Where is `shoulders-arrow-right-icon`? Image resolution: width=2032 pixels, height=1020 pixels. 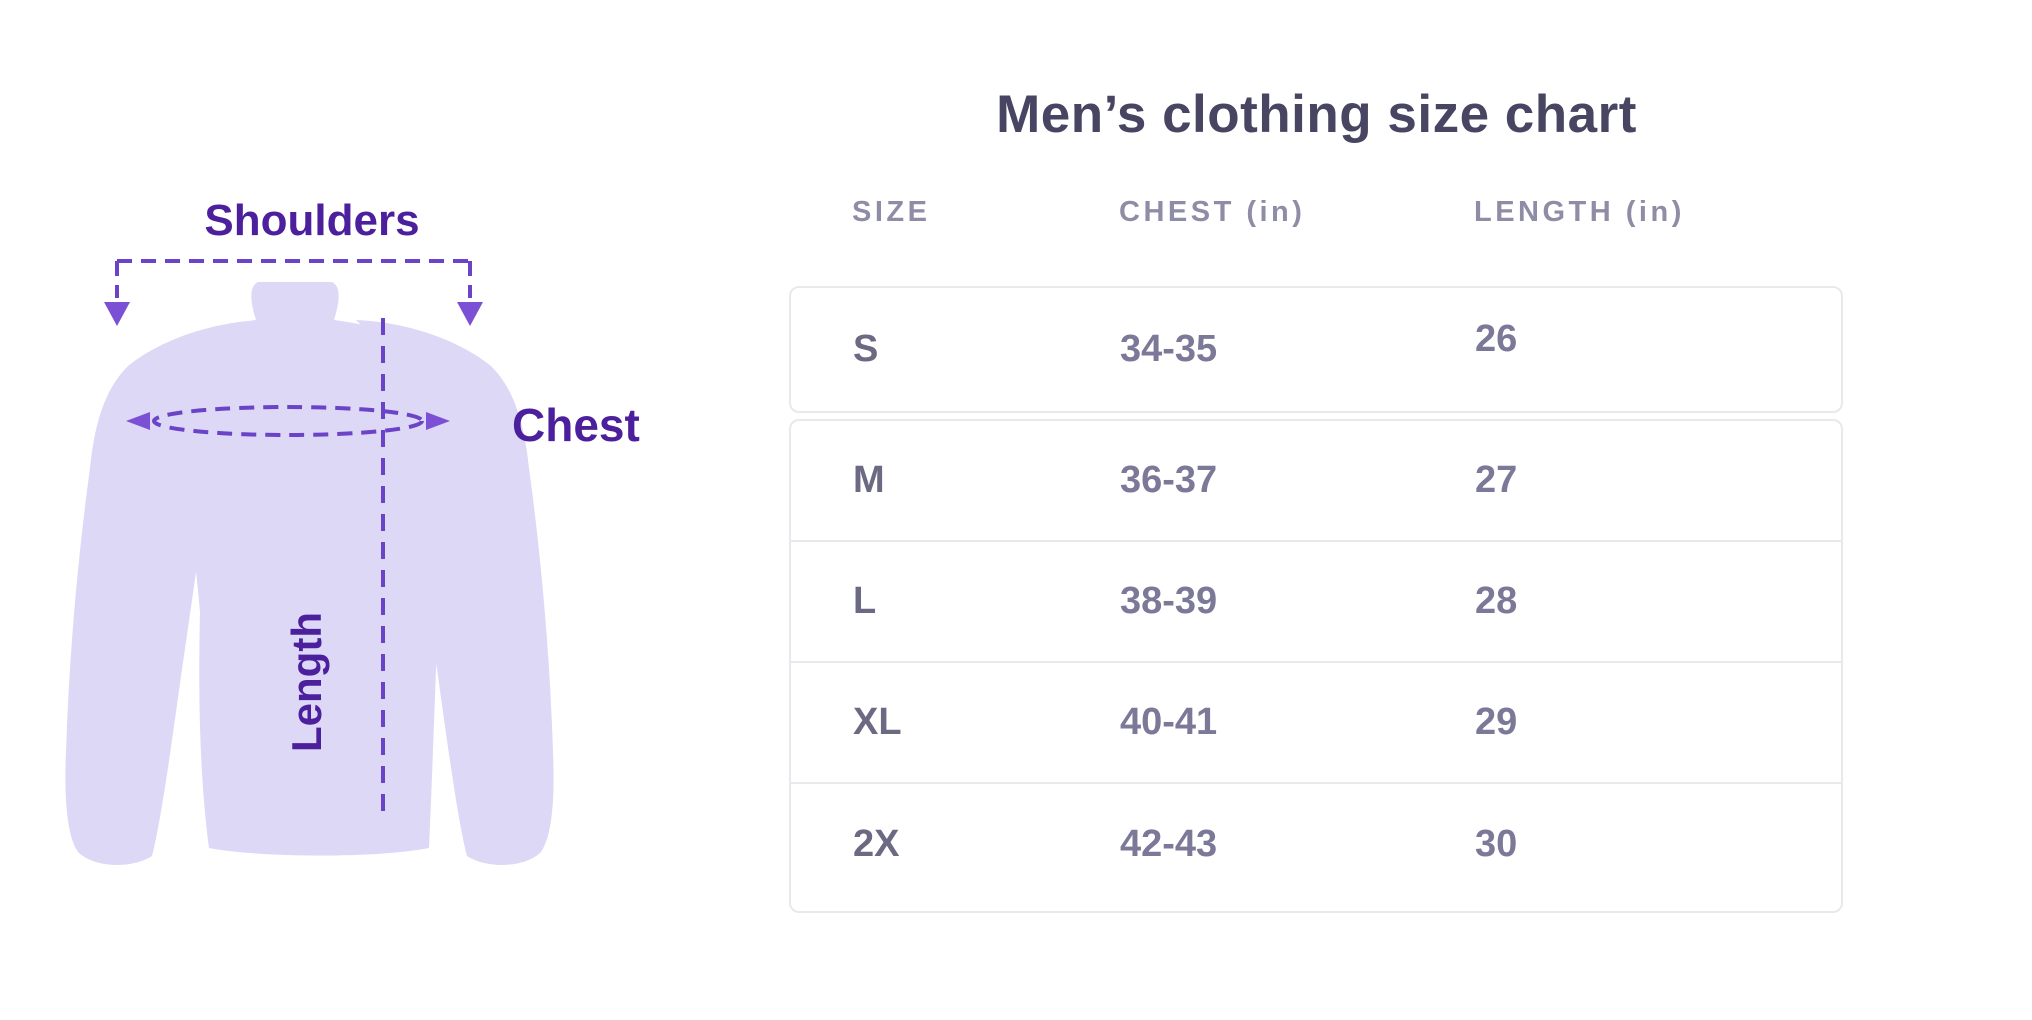
shoulders-arrow-right-icon is located at coordinates (470, 314).